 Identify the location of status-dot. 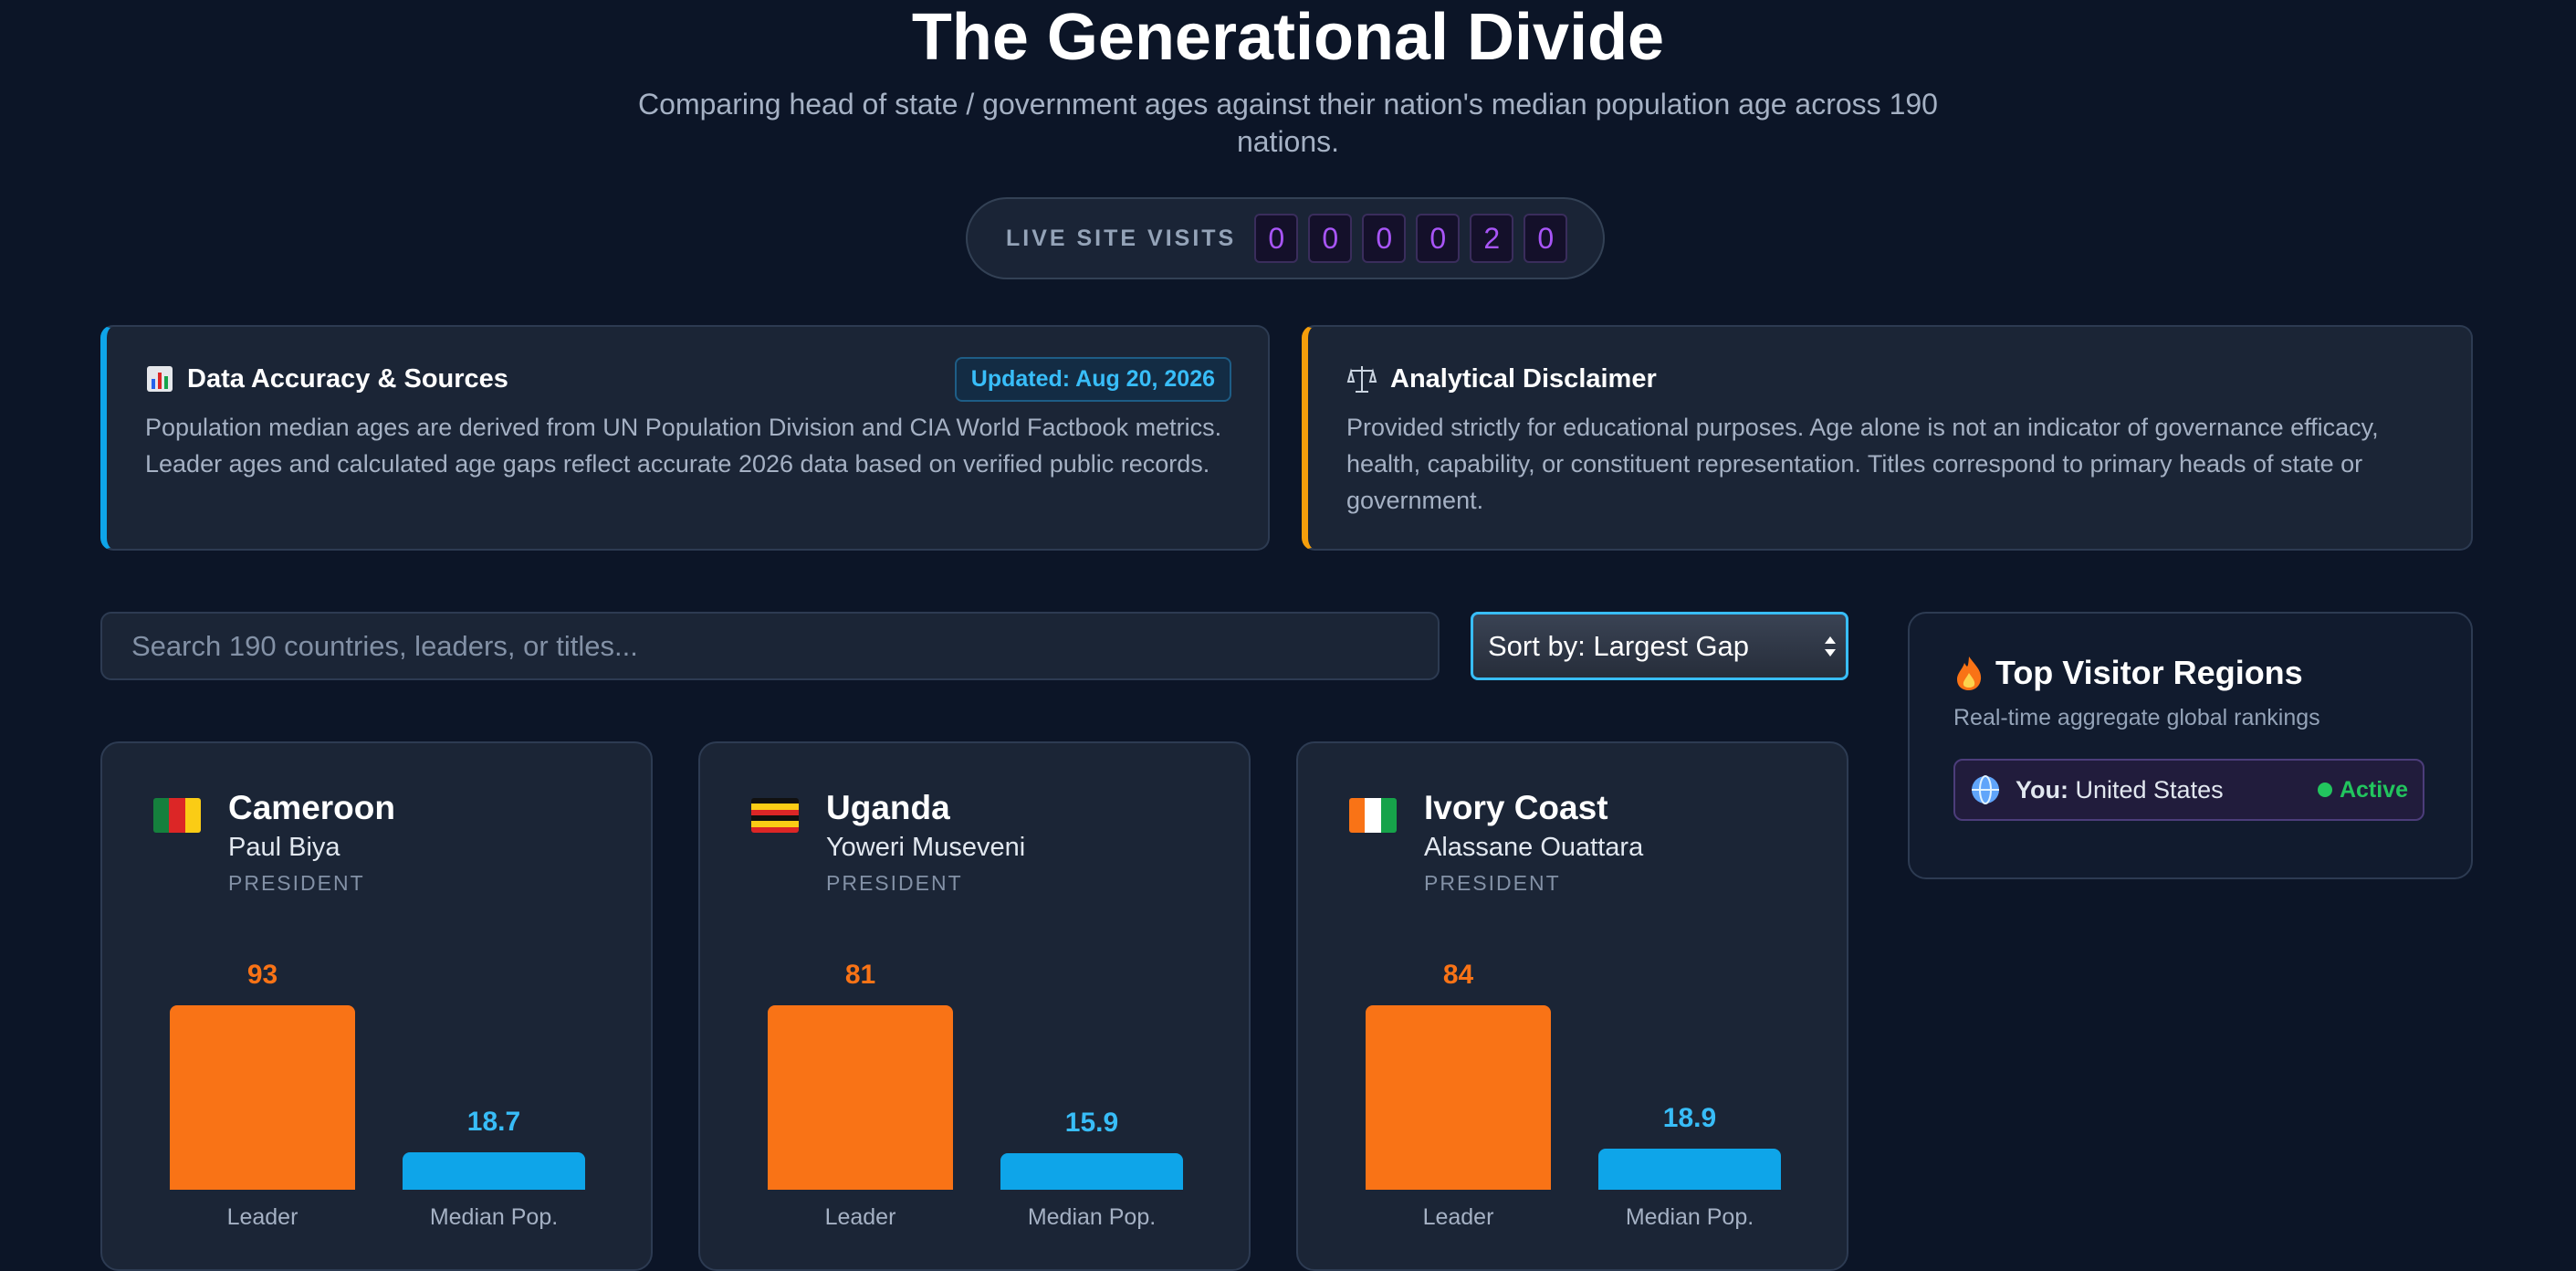
(2325, 790).